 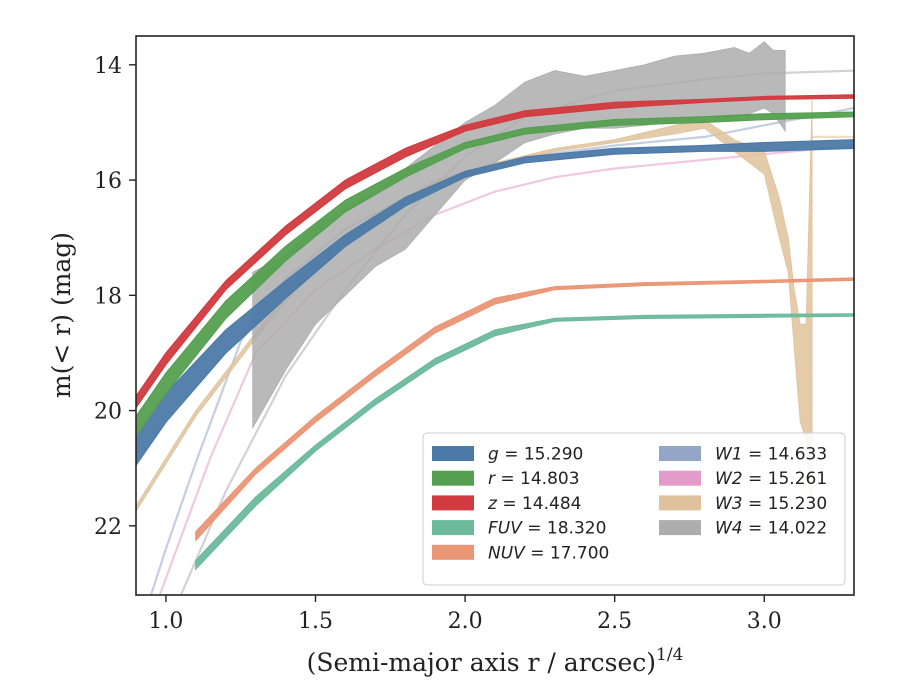 What do you see at coordinates (764, 621) in the screenshot?
I see `x-tick-label: 3.0` at bounding box center [764, 621].